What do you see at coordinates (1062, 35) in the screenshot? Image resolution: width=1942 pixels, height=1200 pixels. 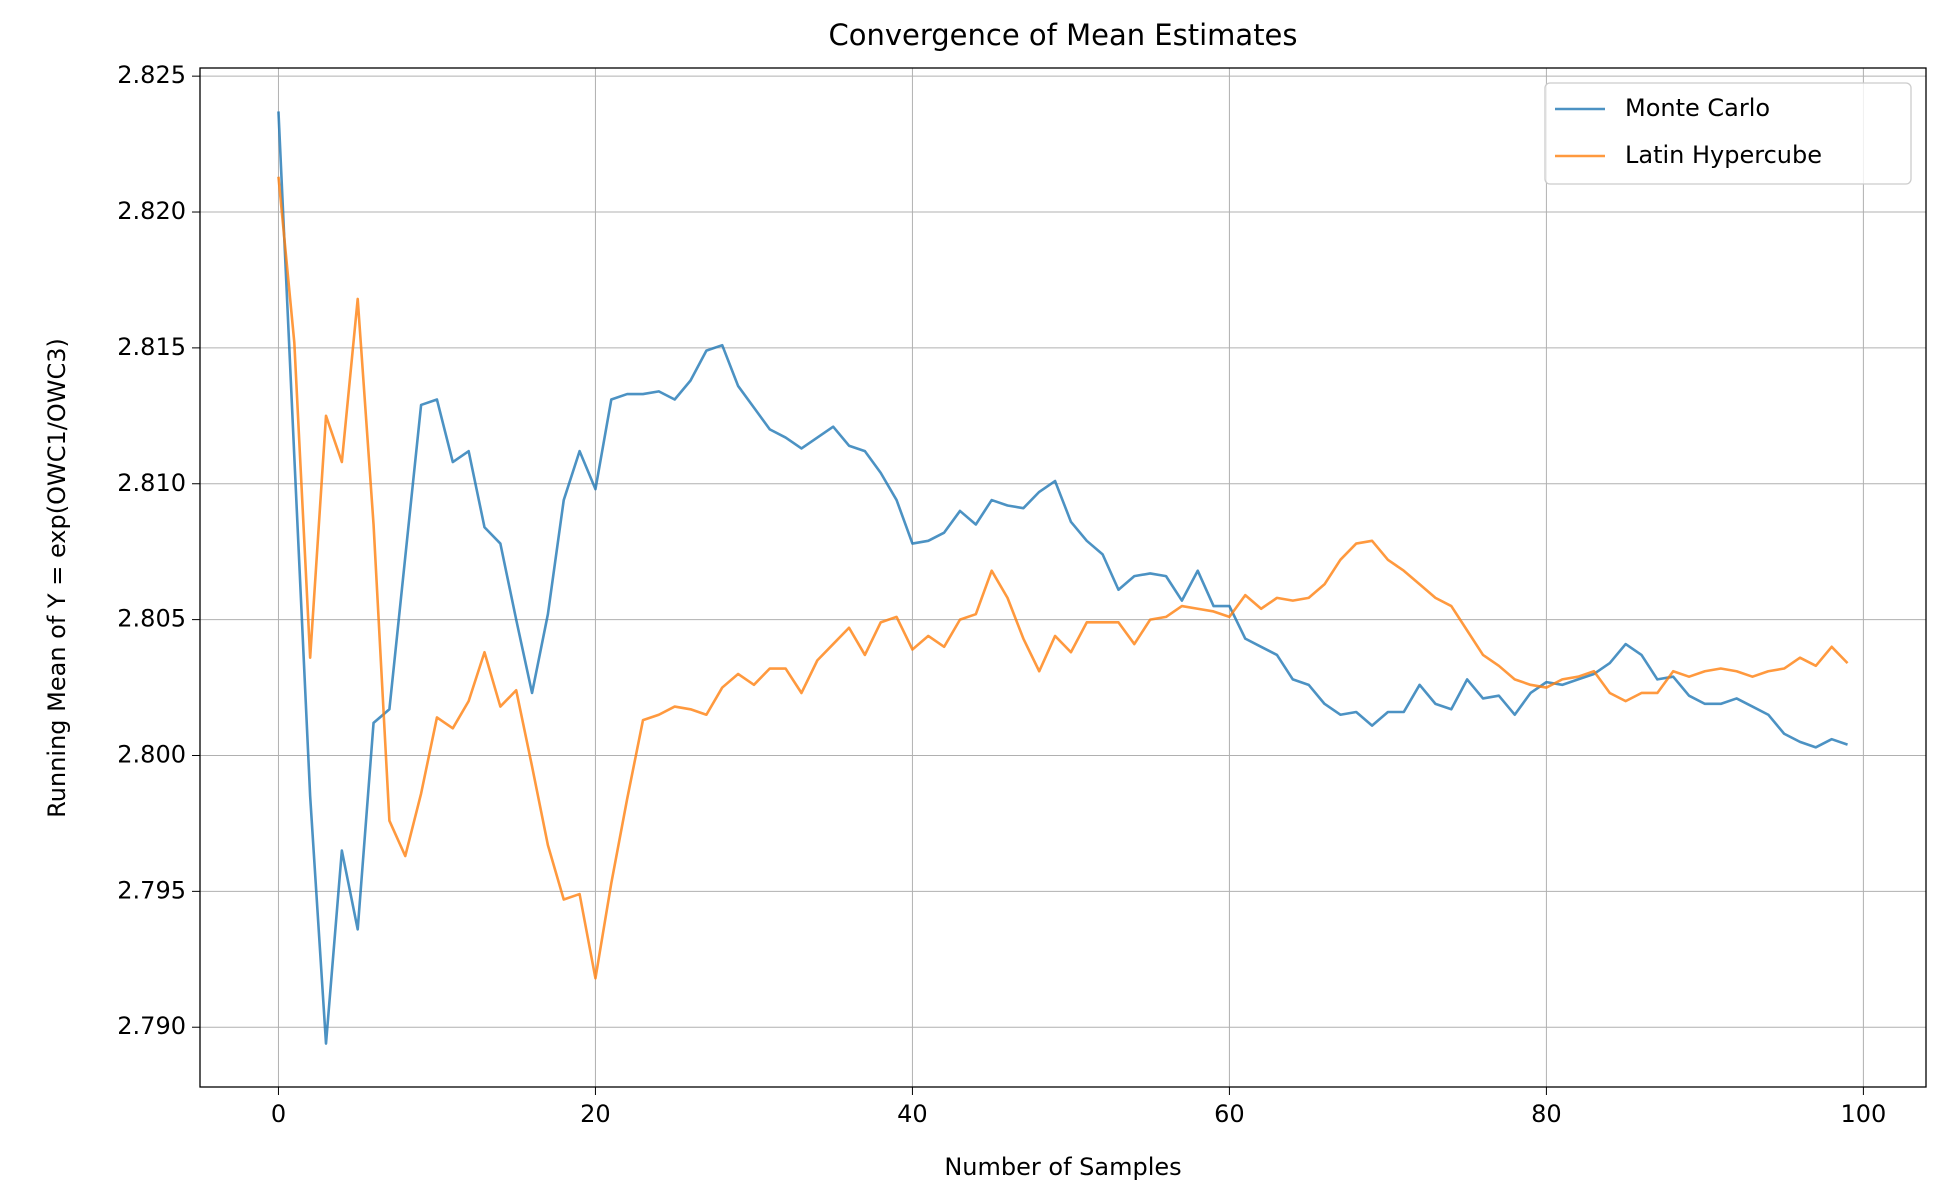 I see `chart-title: Convergence of Mean Estimates` at bounding box center [1062, 35].